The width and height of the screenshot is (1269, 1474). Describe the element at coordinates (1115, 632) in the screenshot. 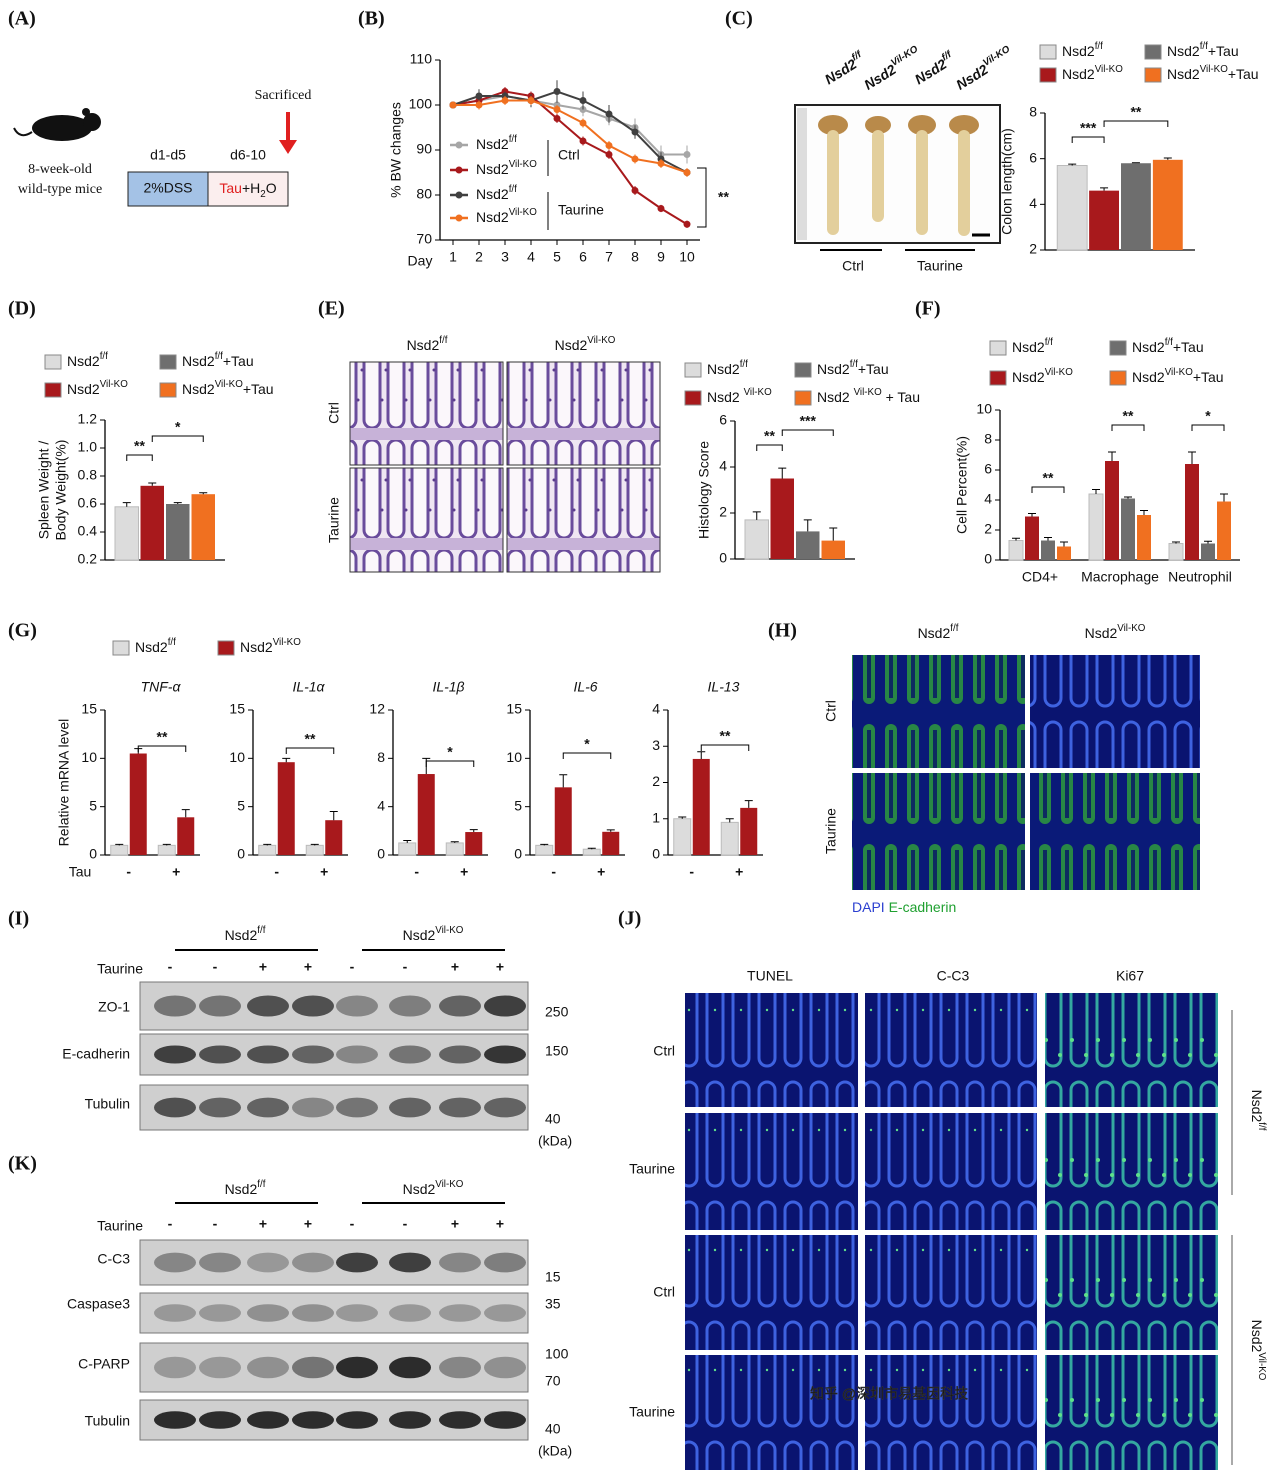

I see `label: Nsd2Vil-KO` at that location.